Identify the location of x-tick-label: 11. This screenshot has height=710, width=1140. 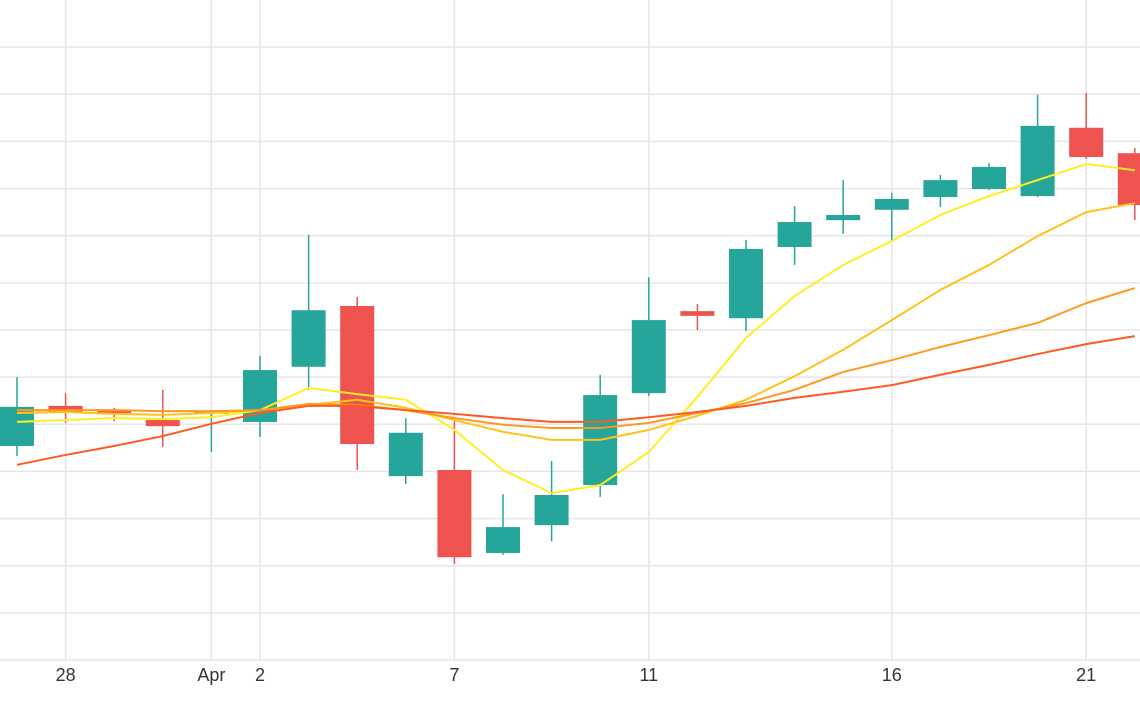
(648, 675).